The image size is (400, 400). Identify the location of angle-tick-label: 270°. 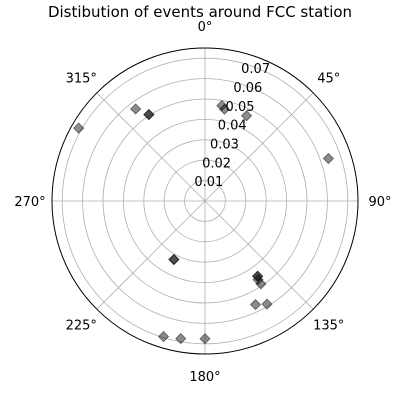
(29, 202).